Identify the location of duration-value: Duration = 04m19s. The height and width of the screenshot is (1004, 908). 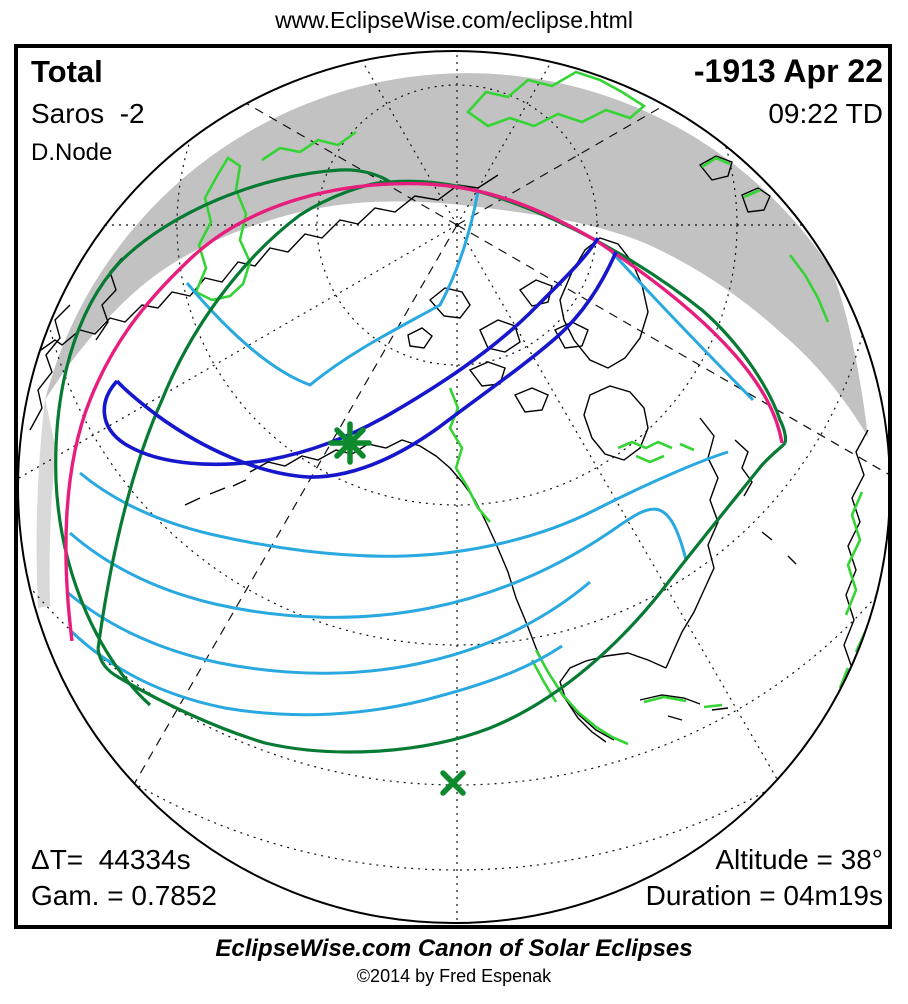
(764, 895).